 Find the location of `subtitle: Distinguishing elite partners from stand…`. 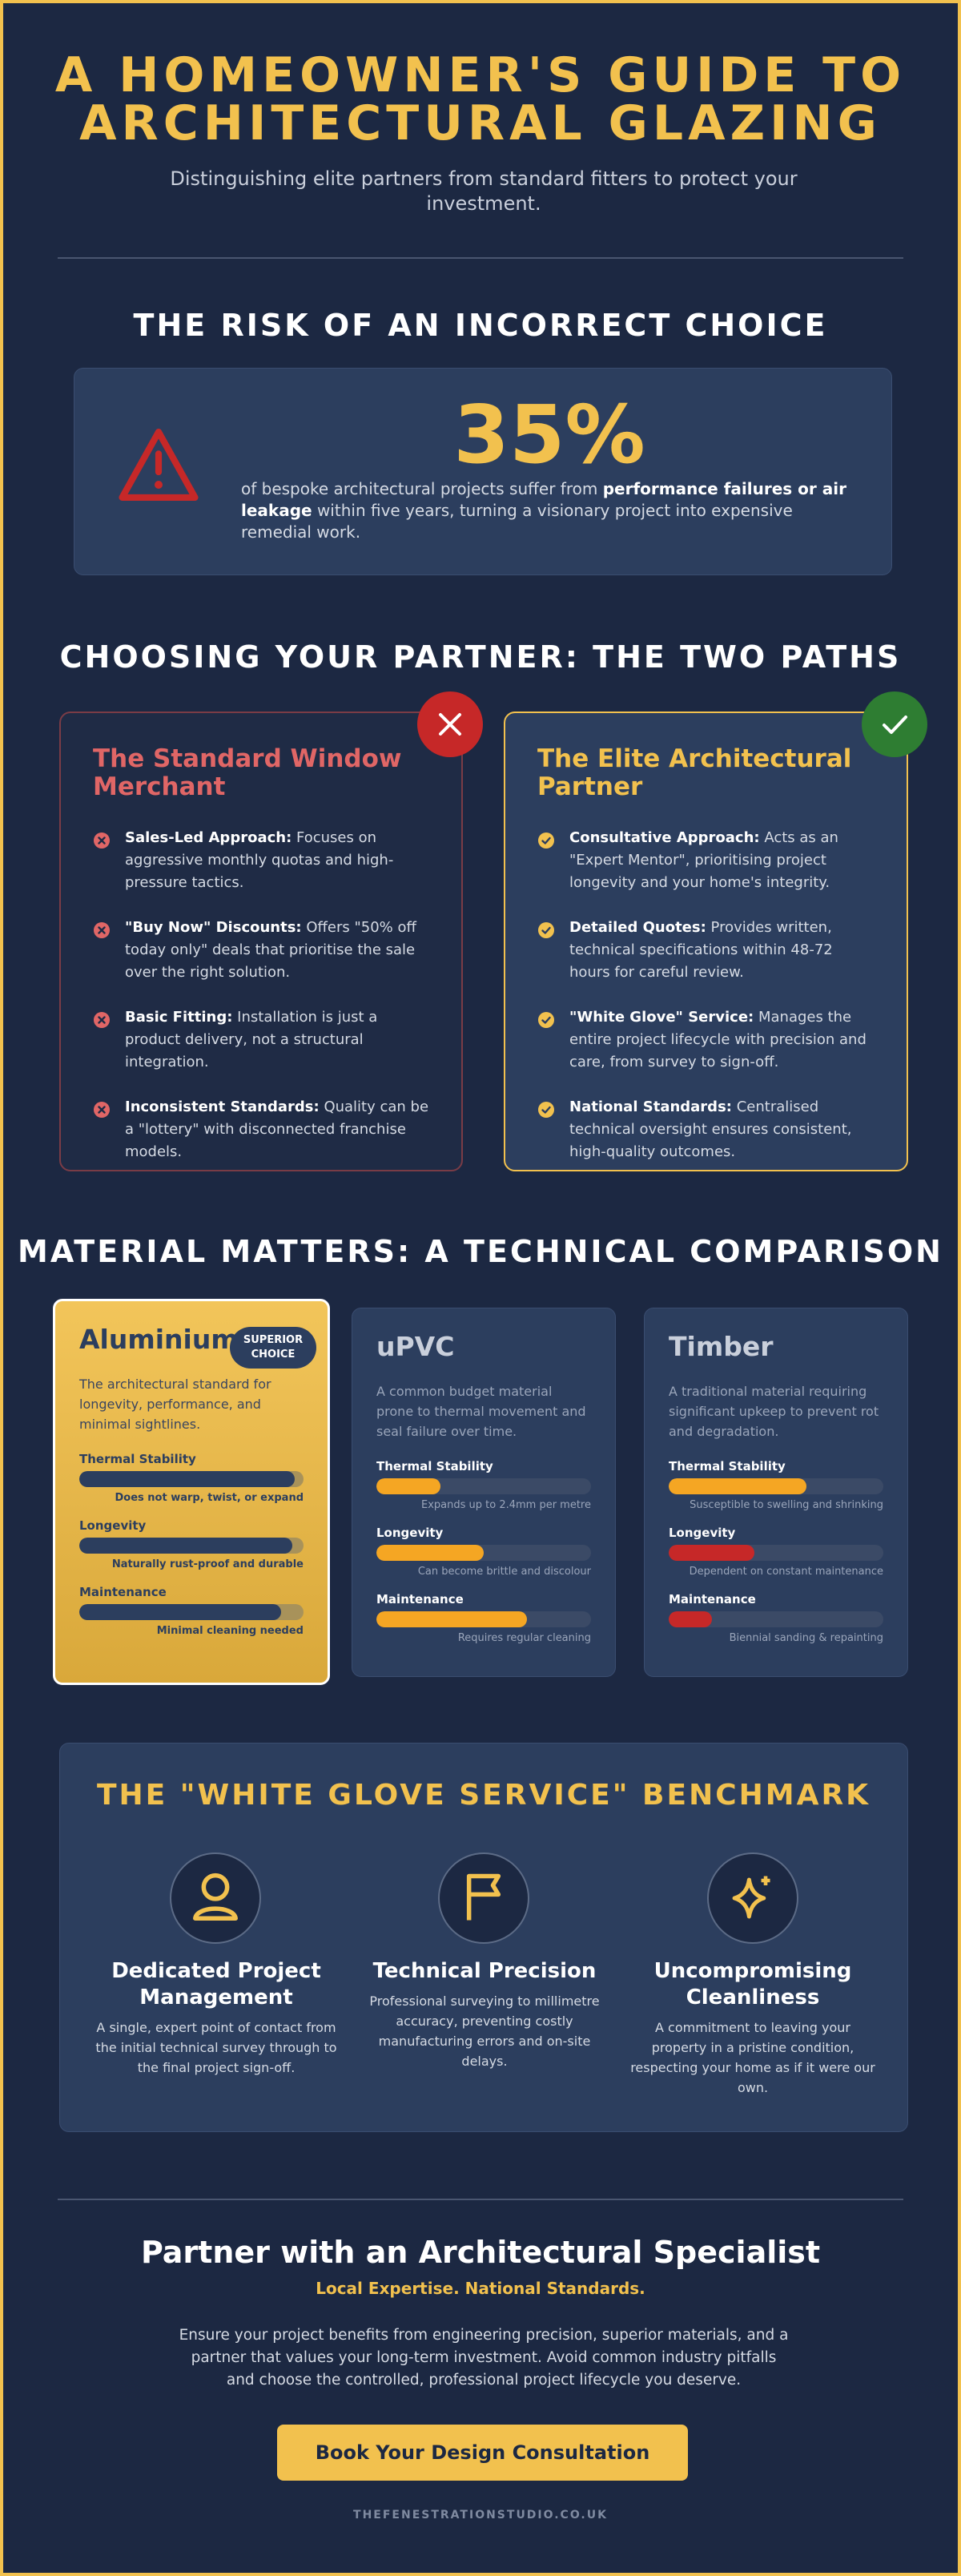

subtitle: Distinguishing elite partners from stand… is located at coordinates (484, 191).